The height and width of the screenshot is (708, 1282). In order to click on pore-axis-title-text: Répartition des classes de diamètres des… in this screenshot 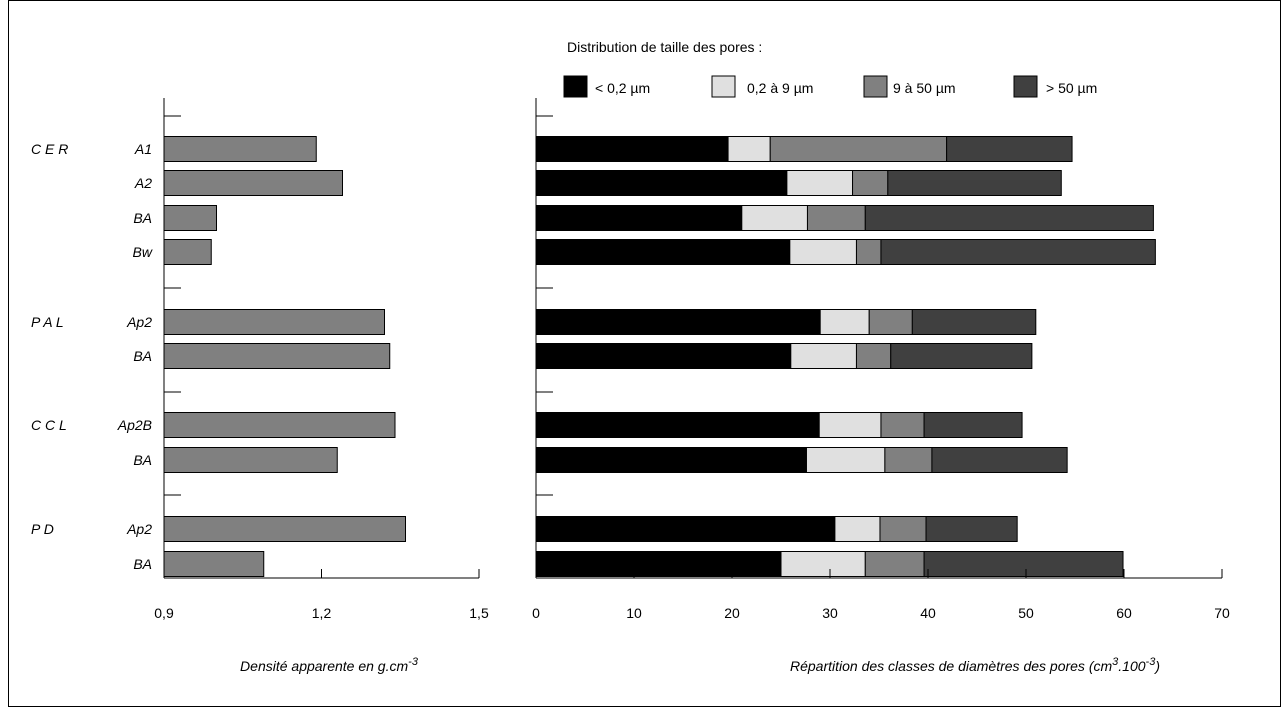, I will do `click(951, 666)`.